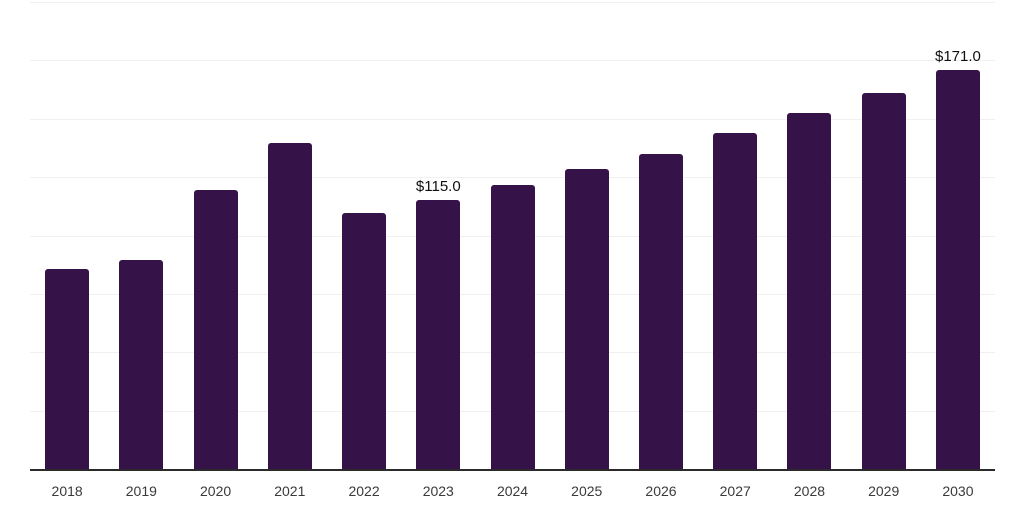 The image size is (1024, 512). Describe the element at coordinates (67, 491) in the screenshot. I see `x-tick-label: 2018` at that location.